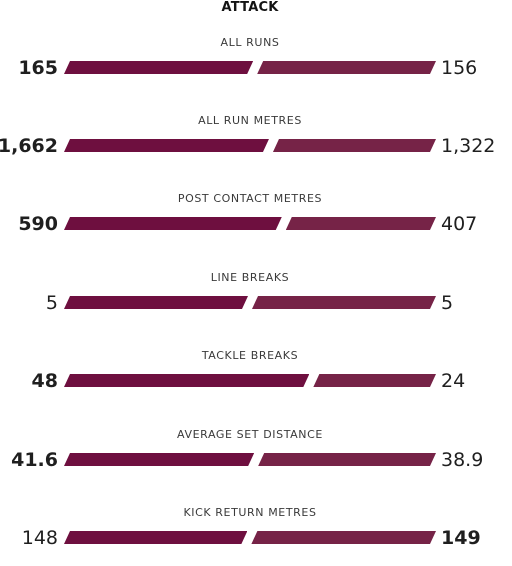  Describe the element at coordinates (250, 355) in the screenshot. I see `stat-label: TACKLE BREAKS` at that location.